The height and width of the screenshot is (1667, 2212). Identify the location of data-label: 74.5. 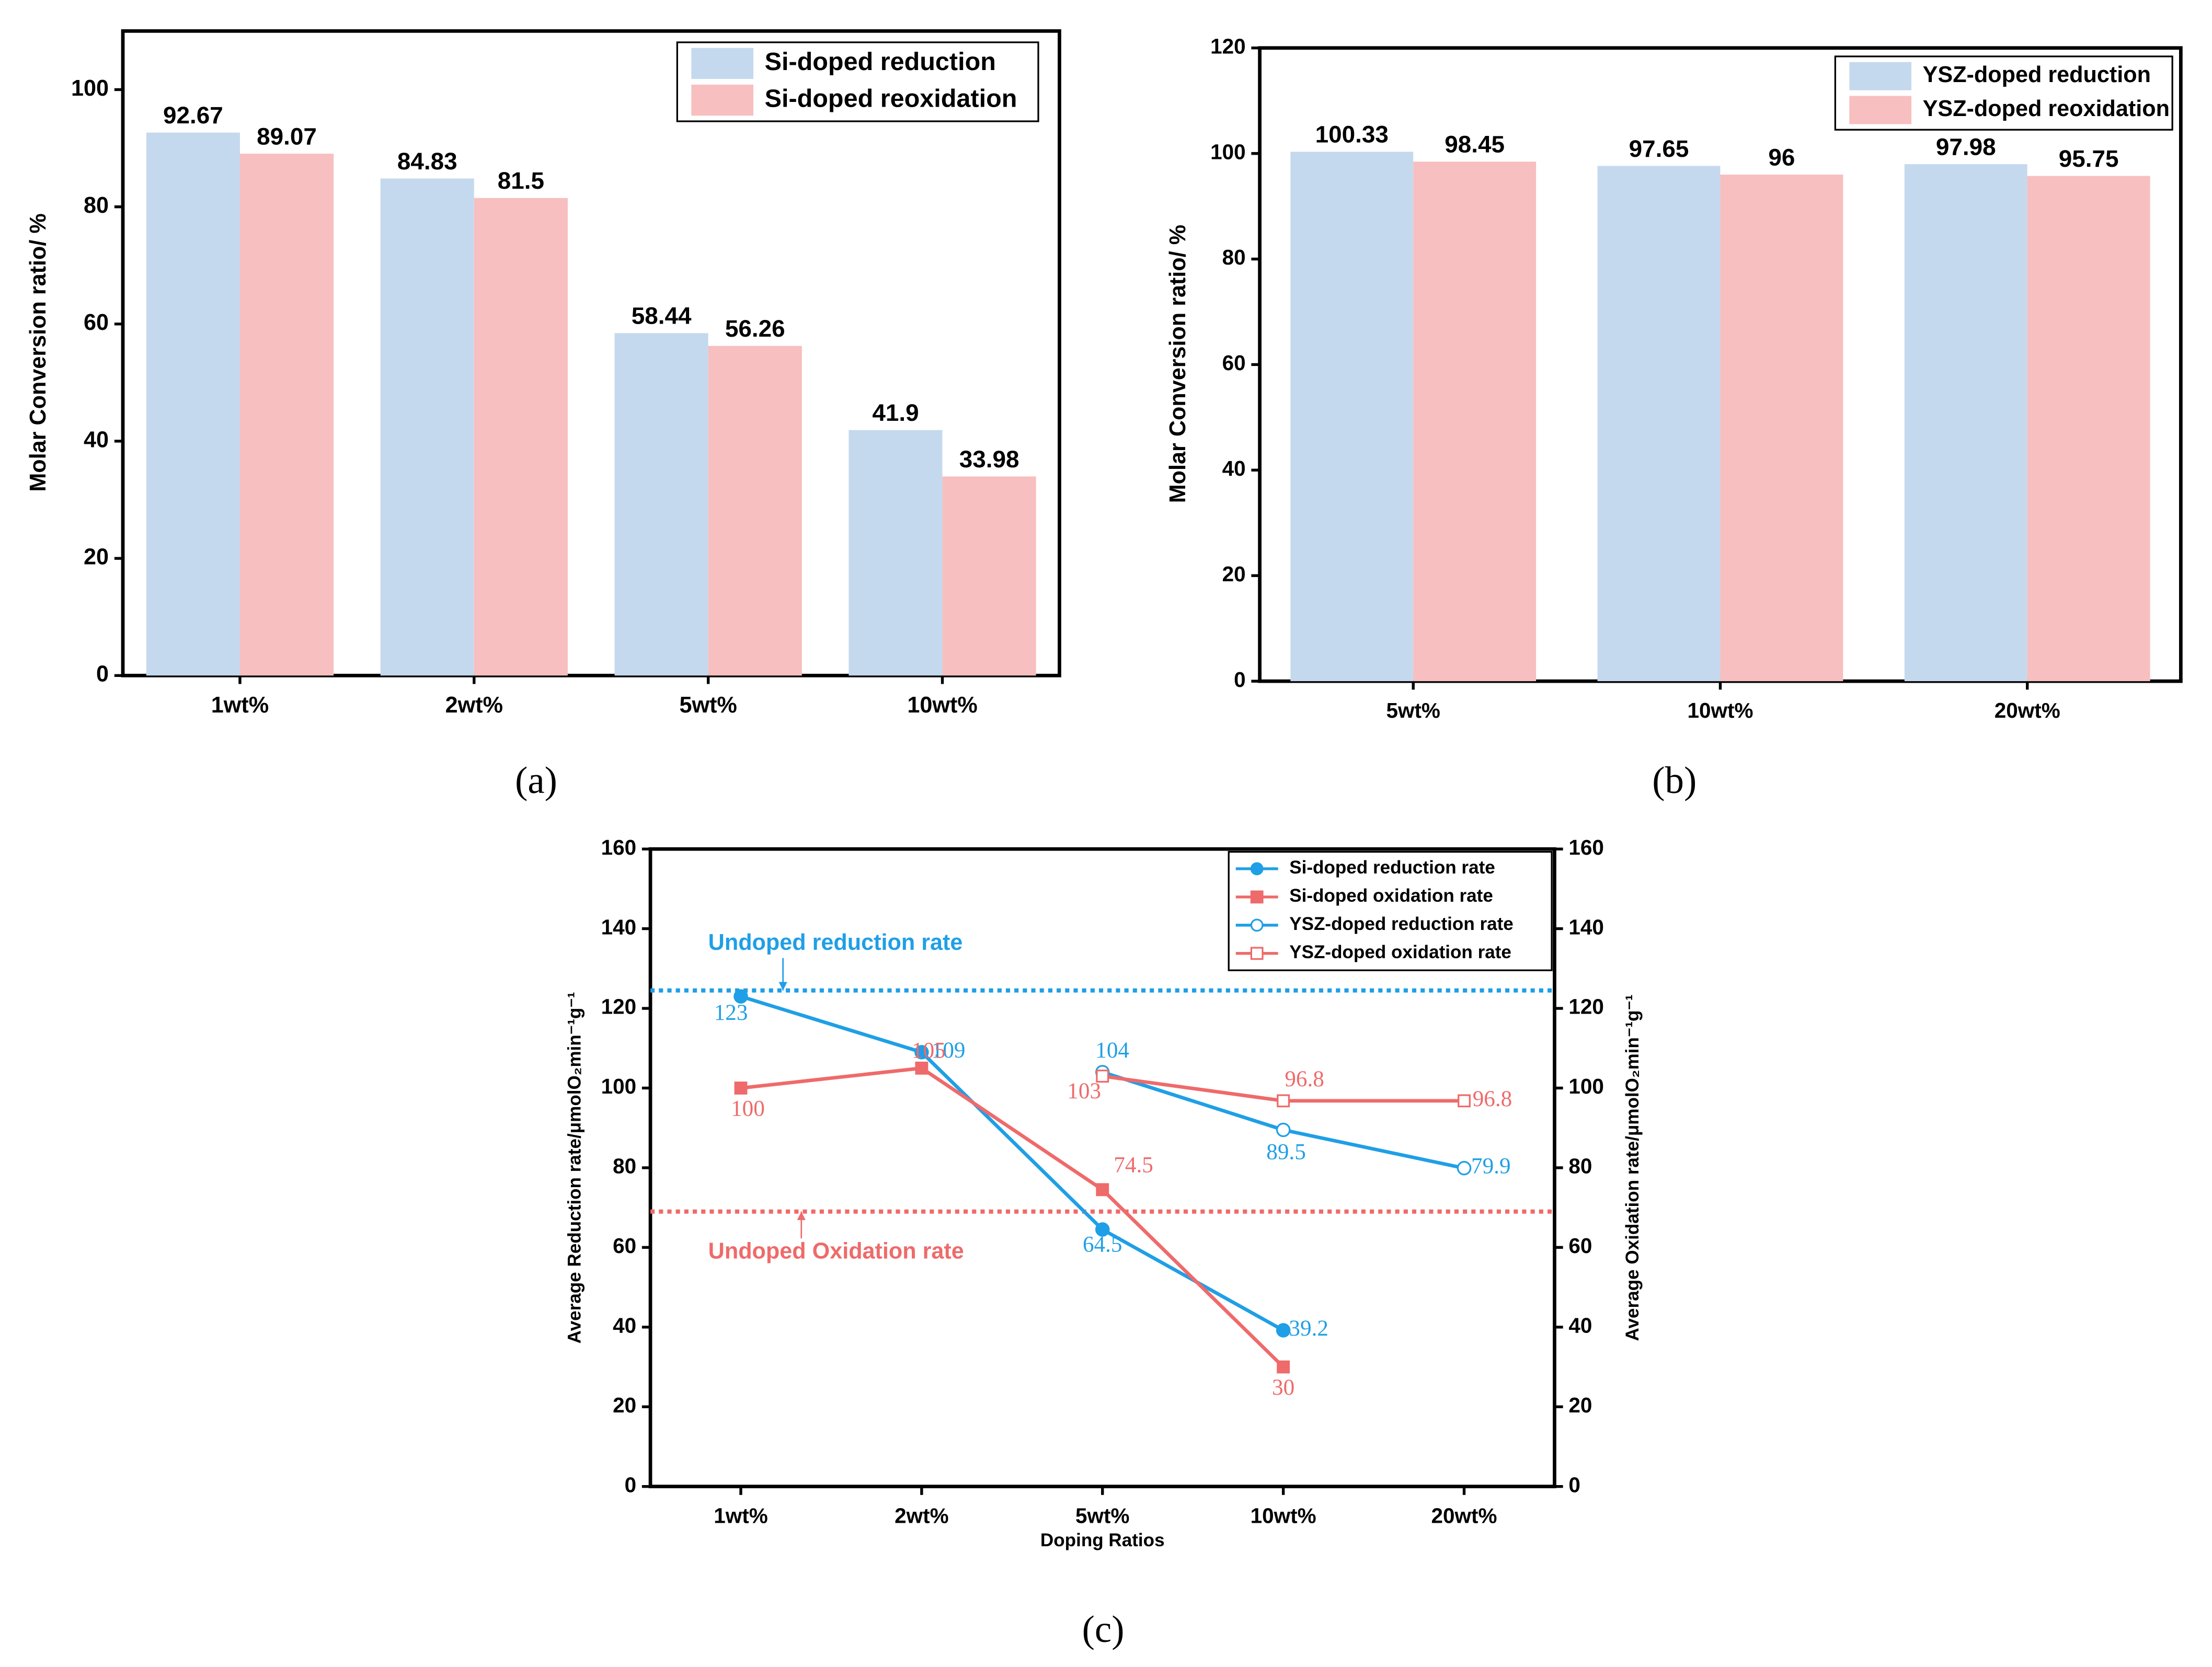
(1133, 1165).